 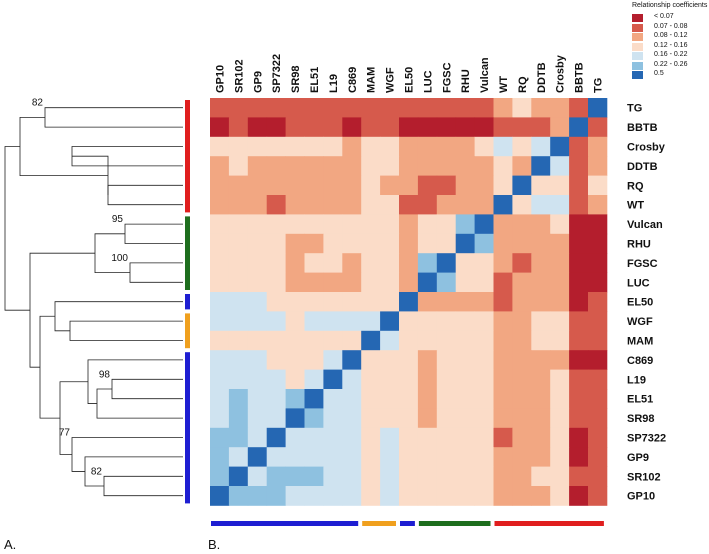 What do you see at coordinates (671, 64) in the screenshot?
I see `legend-label: 0.22 - 0.26` at bounding box center [671, 64].